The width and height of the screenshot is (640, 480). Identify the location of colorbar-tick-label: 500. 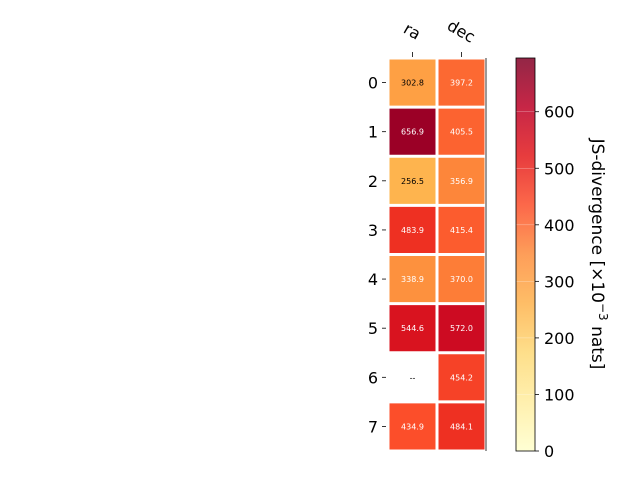
(559, 168).